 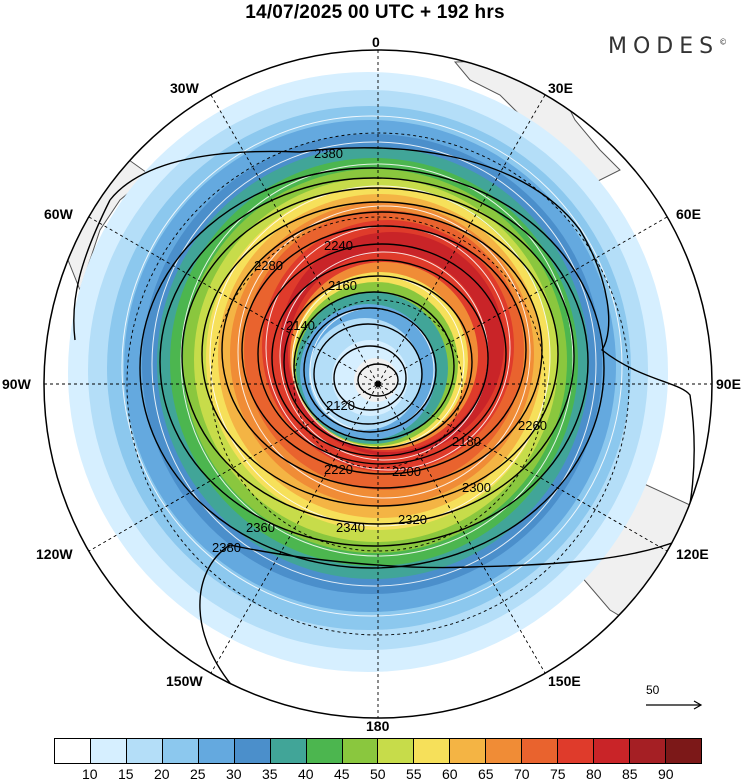 I want to click on lon-label-60e: 60E, so click(x=688, y=214).